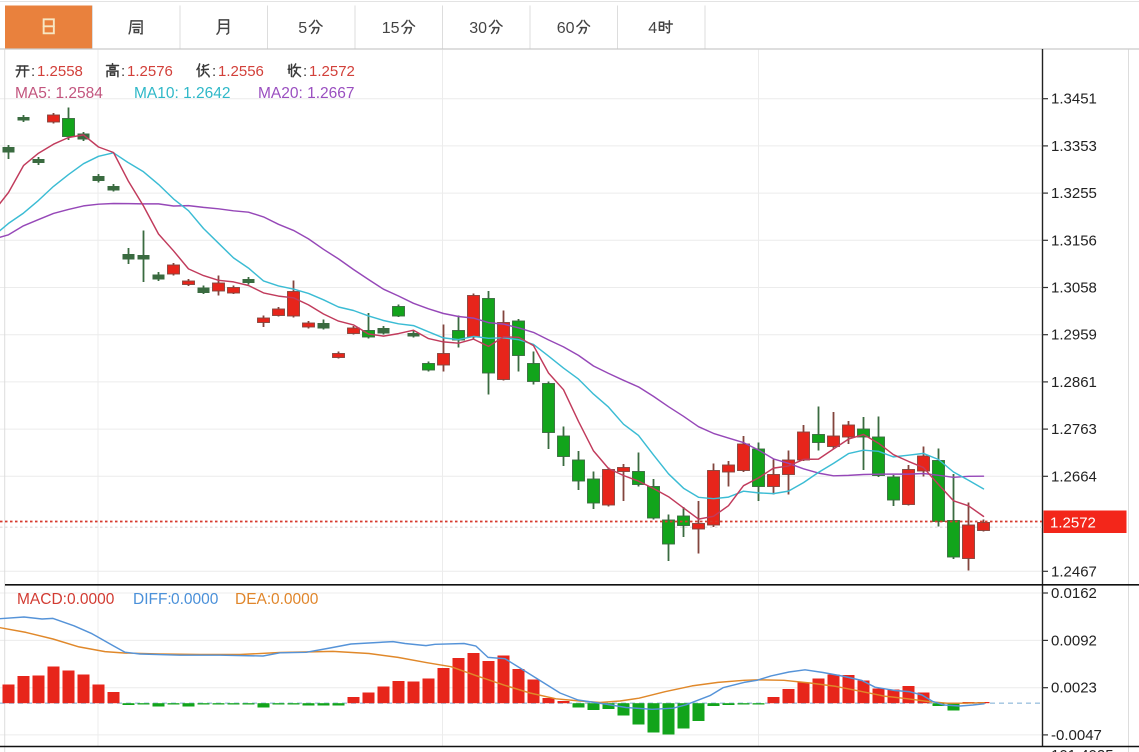  I want to click on svg-text: -0.0047, so click(1076, 735).